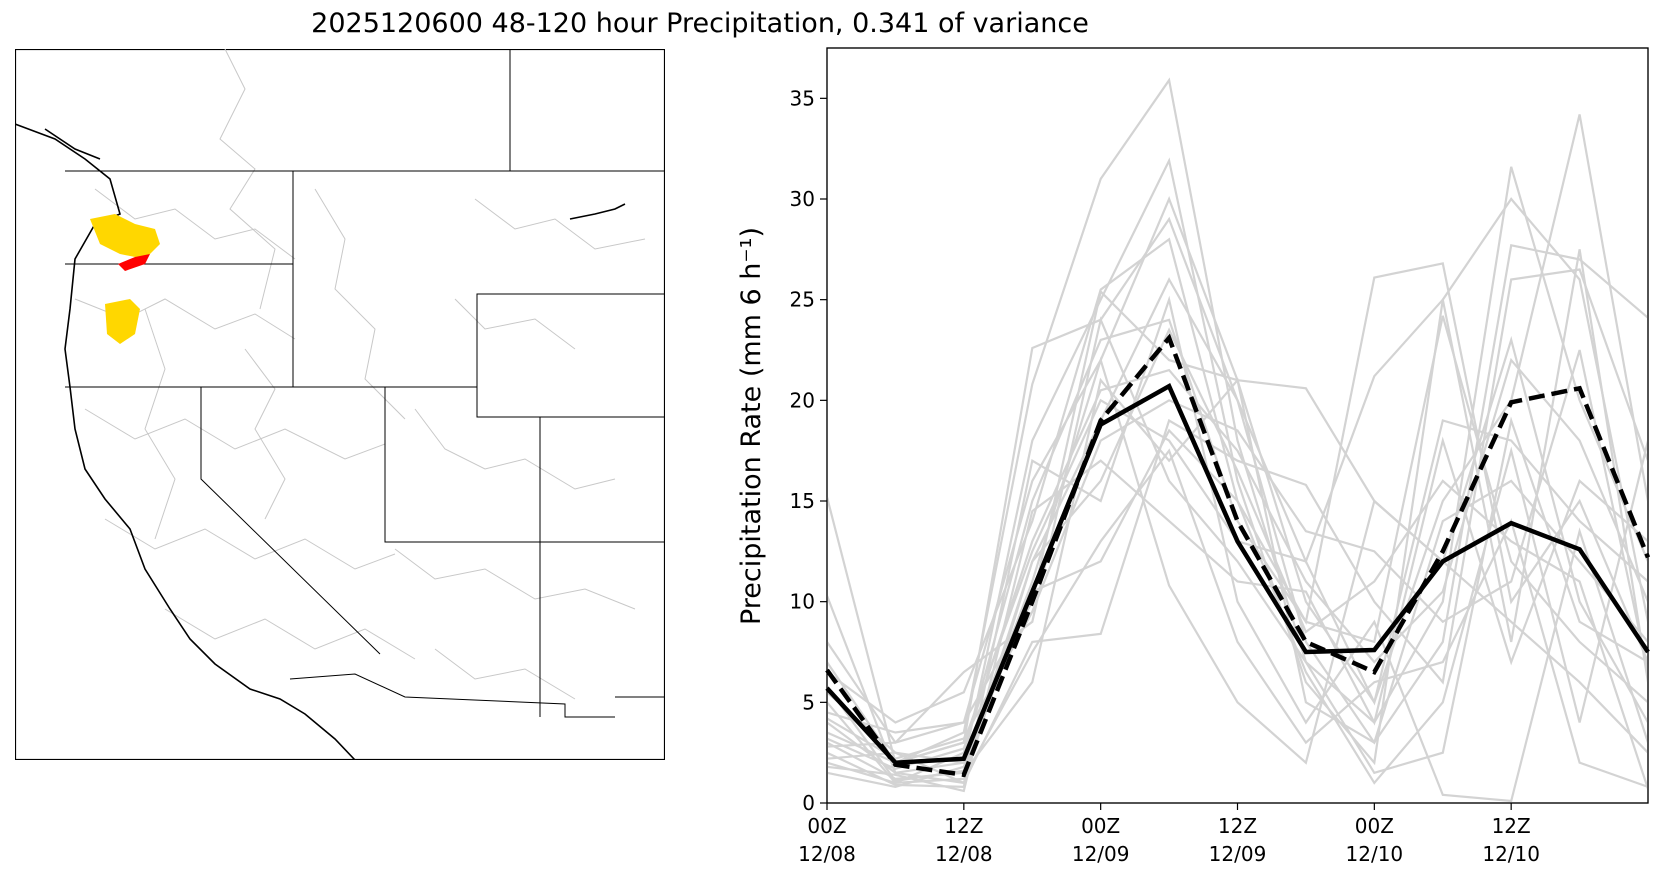 This screenshot has height=883, width=1658. Describe the element at coordinates (802, 300) in the screenshot. I see `y-tick-label: 25` at that location.